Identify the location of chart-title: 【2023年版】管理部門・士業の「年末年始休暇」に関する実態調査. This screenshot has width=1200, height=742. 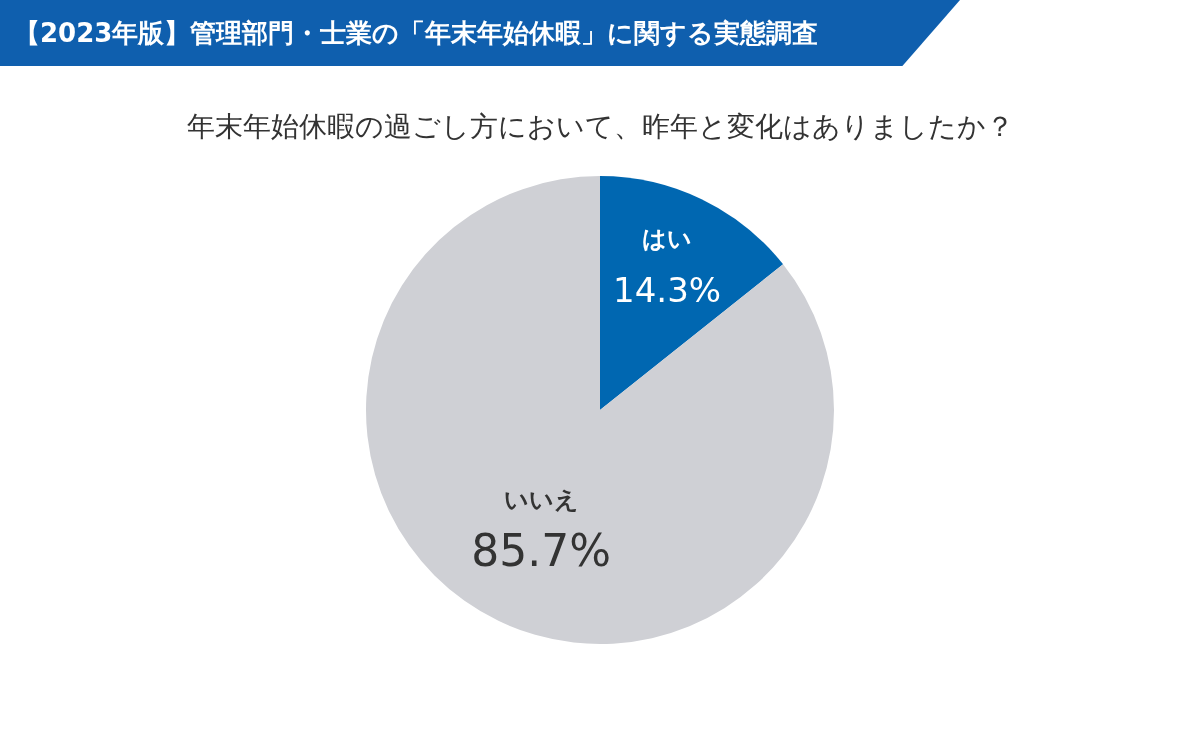
(480, 33).